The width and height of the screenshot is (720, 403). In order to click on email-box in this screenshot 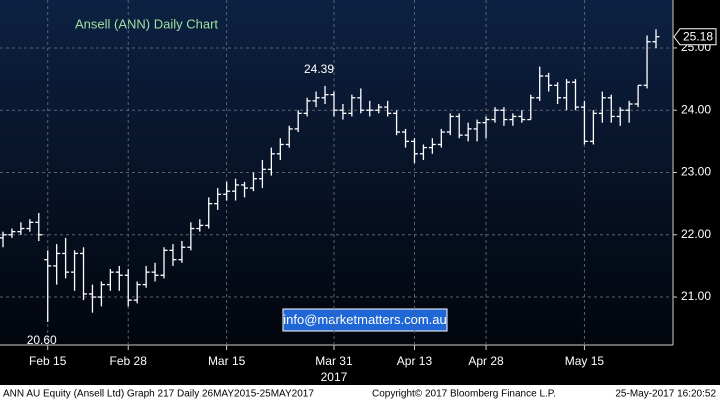, I will do `click(365, 320)`.